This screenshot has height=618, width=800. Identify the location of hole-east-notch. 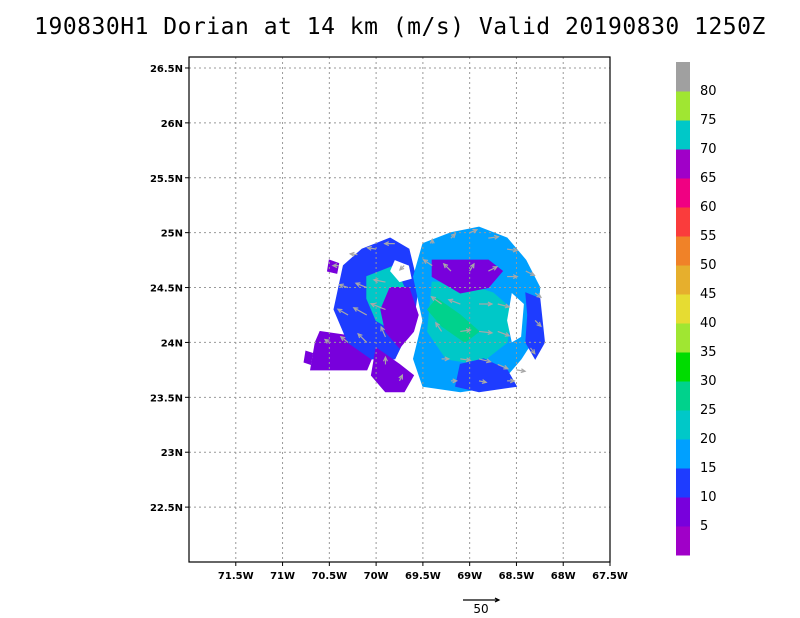
(515, 318).